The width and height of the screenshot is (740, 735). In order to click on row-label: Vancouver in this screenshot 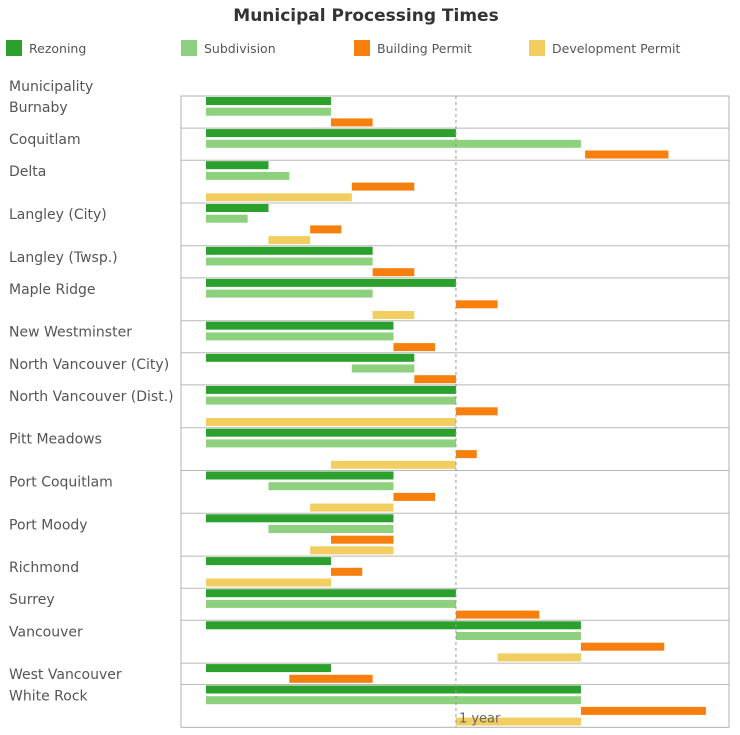, I will do `click(46, 632)`.